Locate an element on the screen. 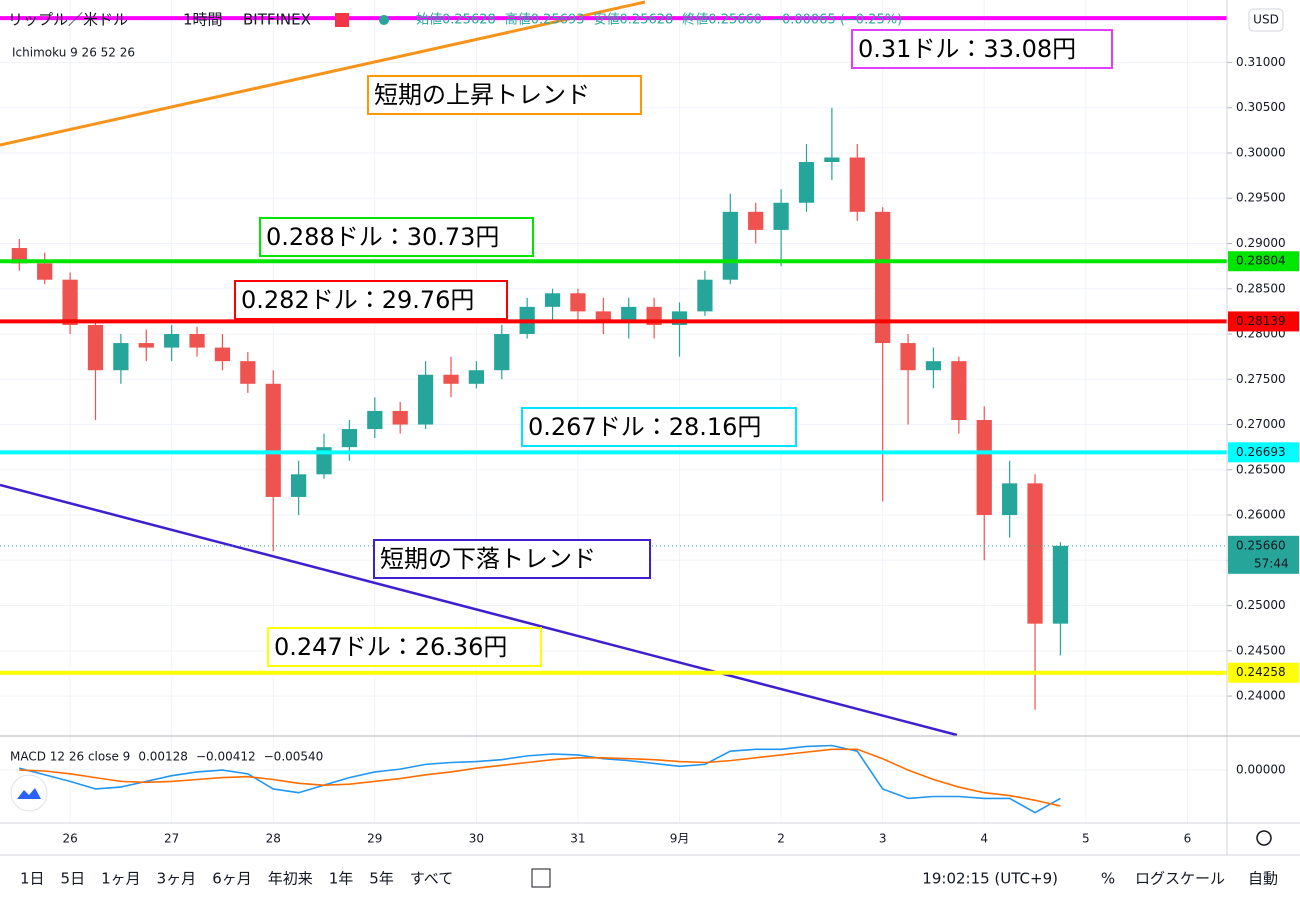 The width and height of the screenshot is (1300, 903). y-tick-label: 0.30000 is located at coordinates (1261, 152).